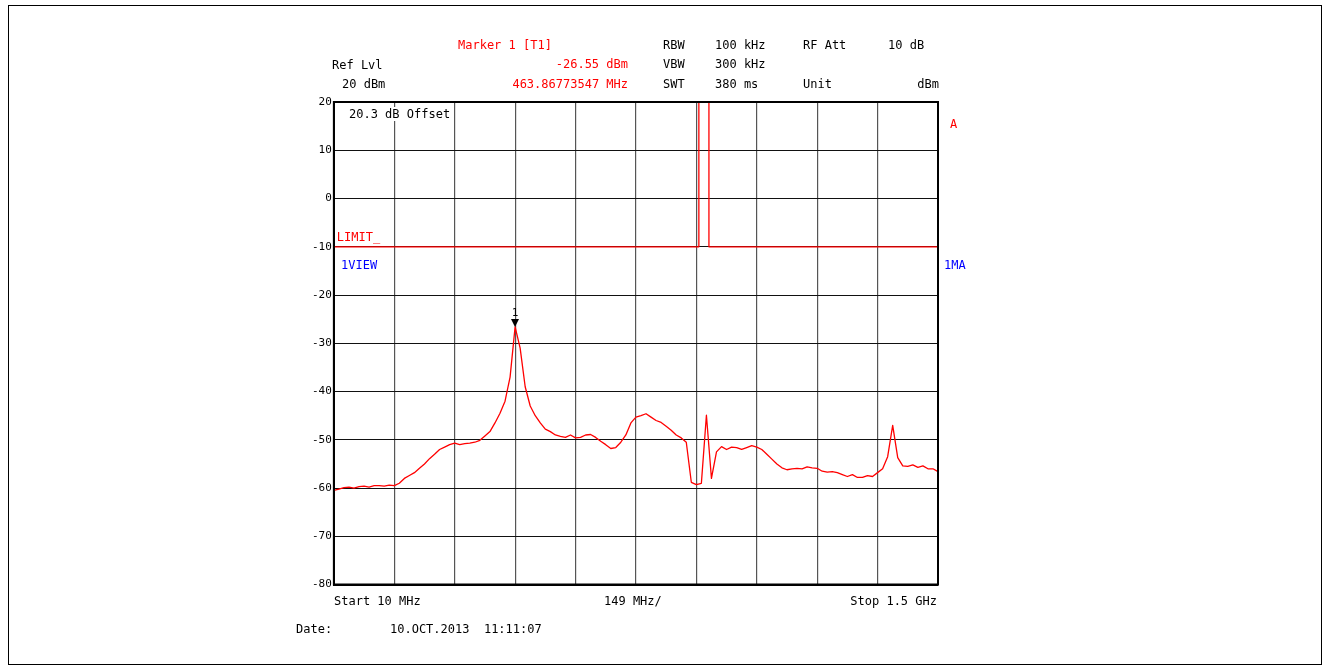 This screenshot has width=1330, height=669. I want to click on annotation: 1, so click(515, 313).